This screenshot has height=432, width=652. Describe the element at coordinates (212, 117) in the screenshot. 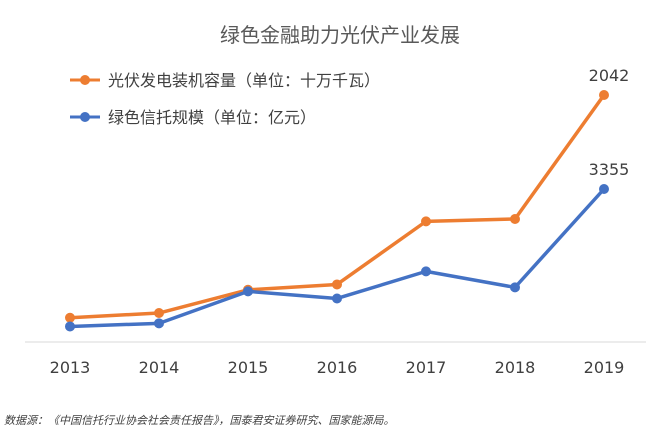

I see `legend-label-blue: 绿色信托规模（单位：亿元）` at that location.